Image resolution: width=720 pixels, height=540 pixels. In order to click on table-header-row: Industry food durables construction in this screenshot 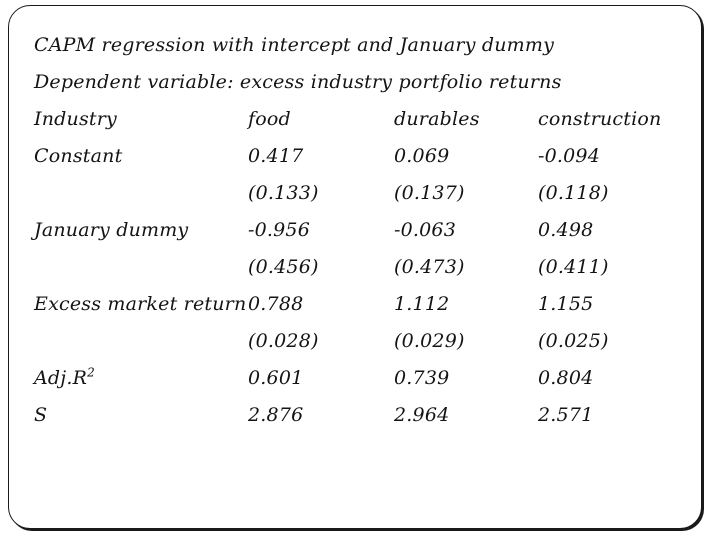, I will do `click(363, 118)`.